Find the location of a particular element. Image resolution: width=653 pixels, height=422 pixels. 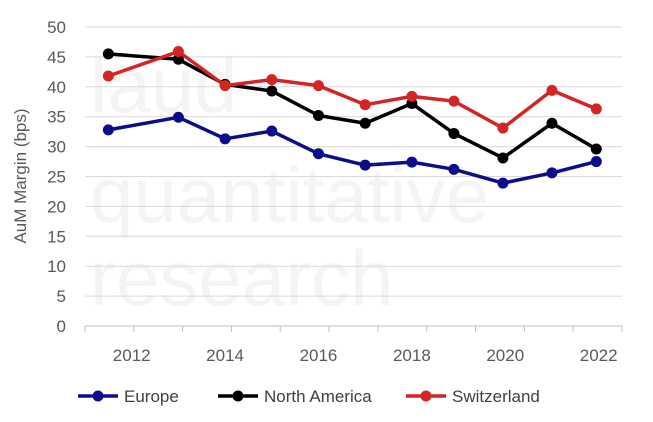

legend-item-europe: Europe is located at coordinates (128, 396).